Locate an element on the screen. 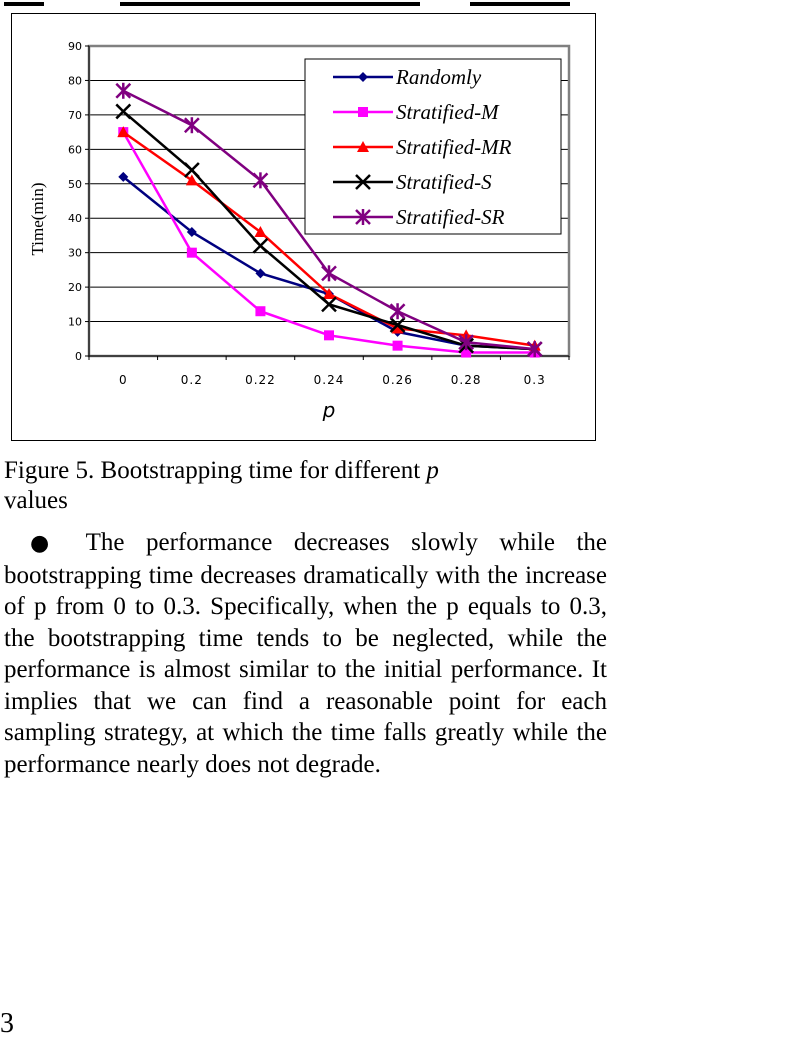 This screenshot has height=1064, width=804. x-tick-label: 0.22 is located at coordinates (260, 380).